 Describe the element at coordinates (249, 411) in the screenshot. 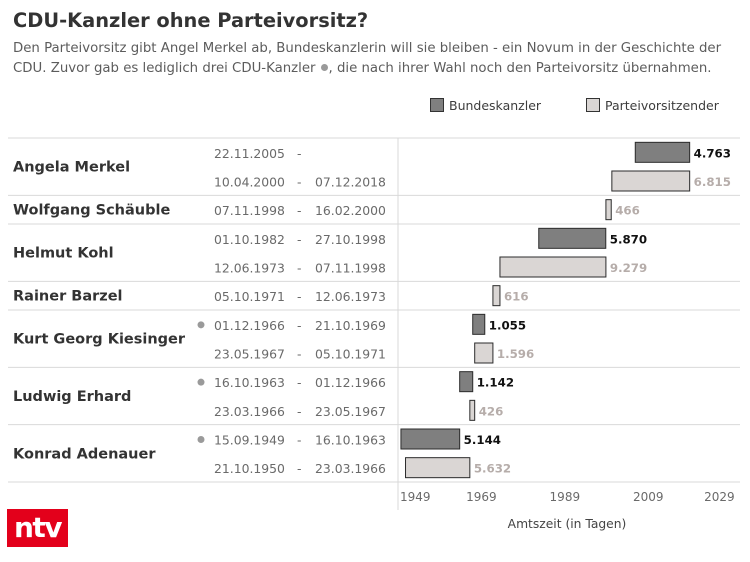

I see `term-start-date: 23.03.1966` at that location.